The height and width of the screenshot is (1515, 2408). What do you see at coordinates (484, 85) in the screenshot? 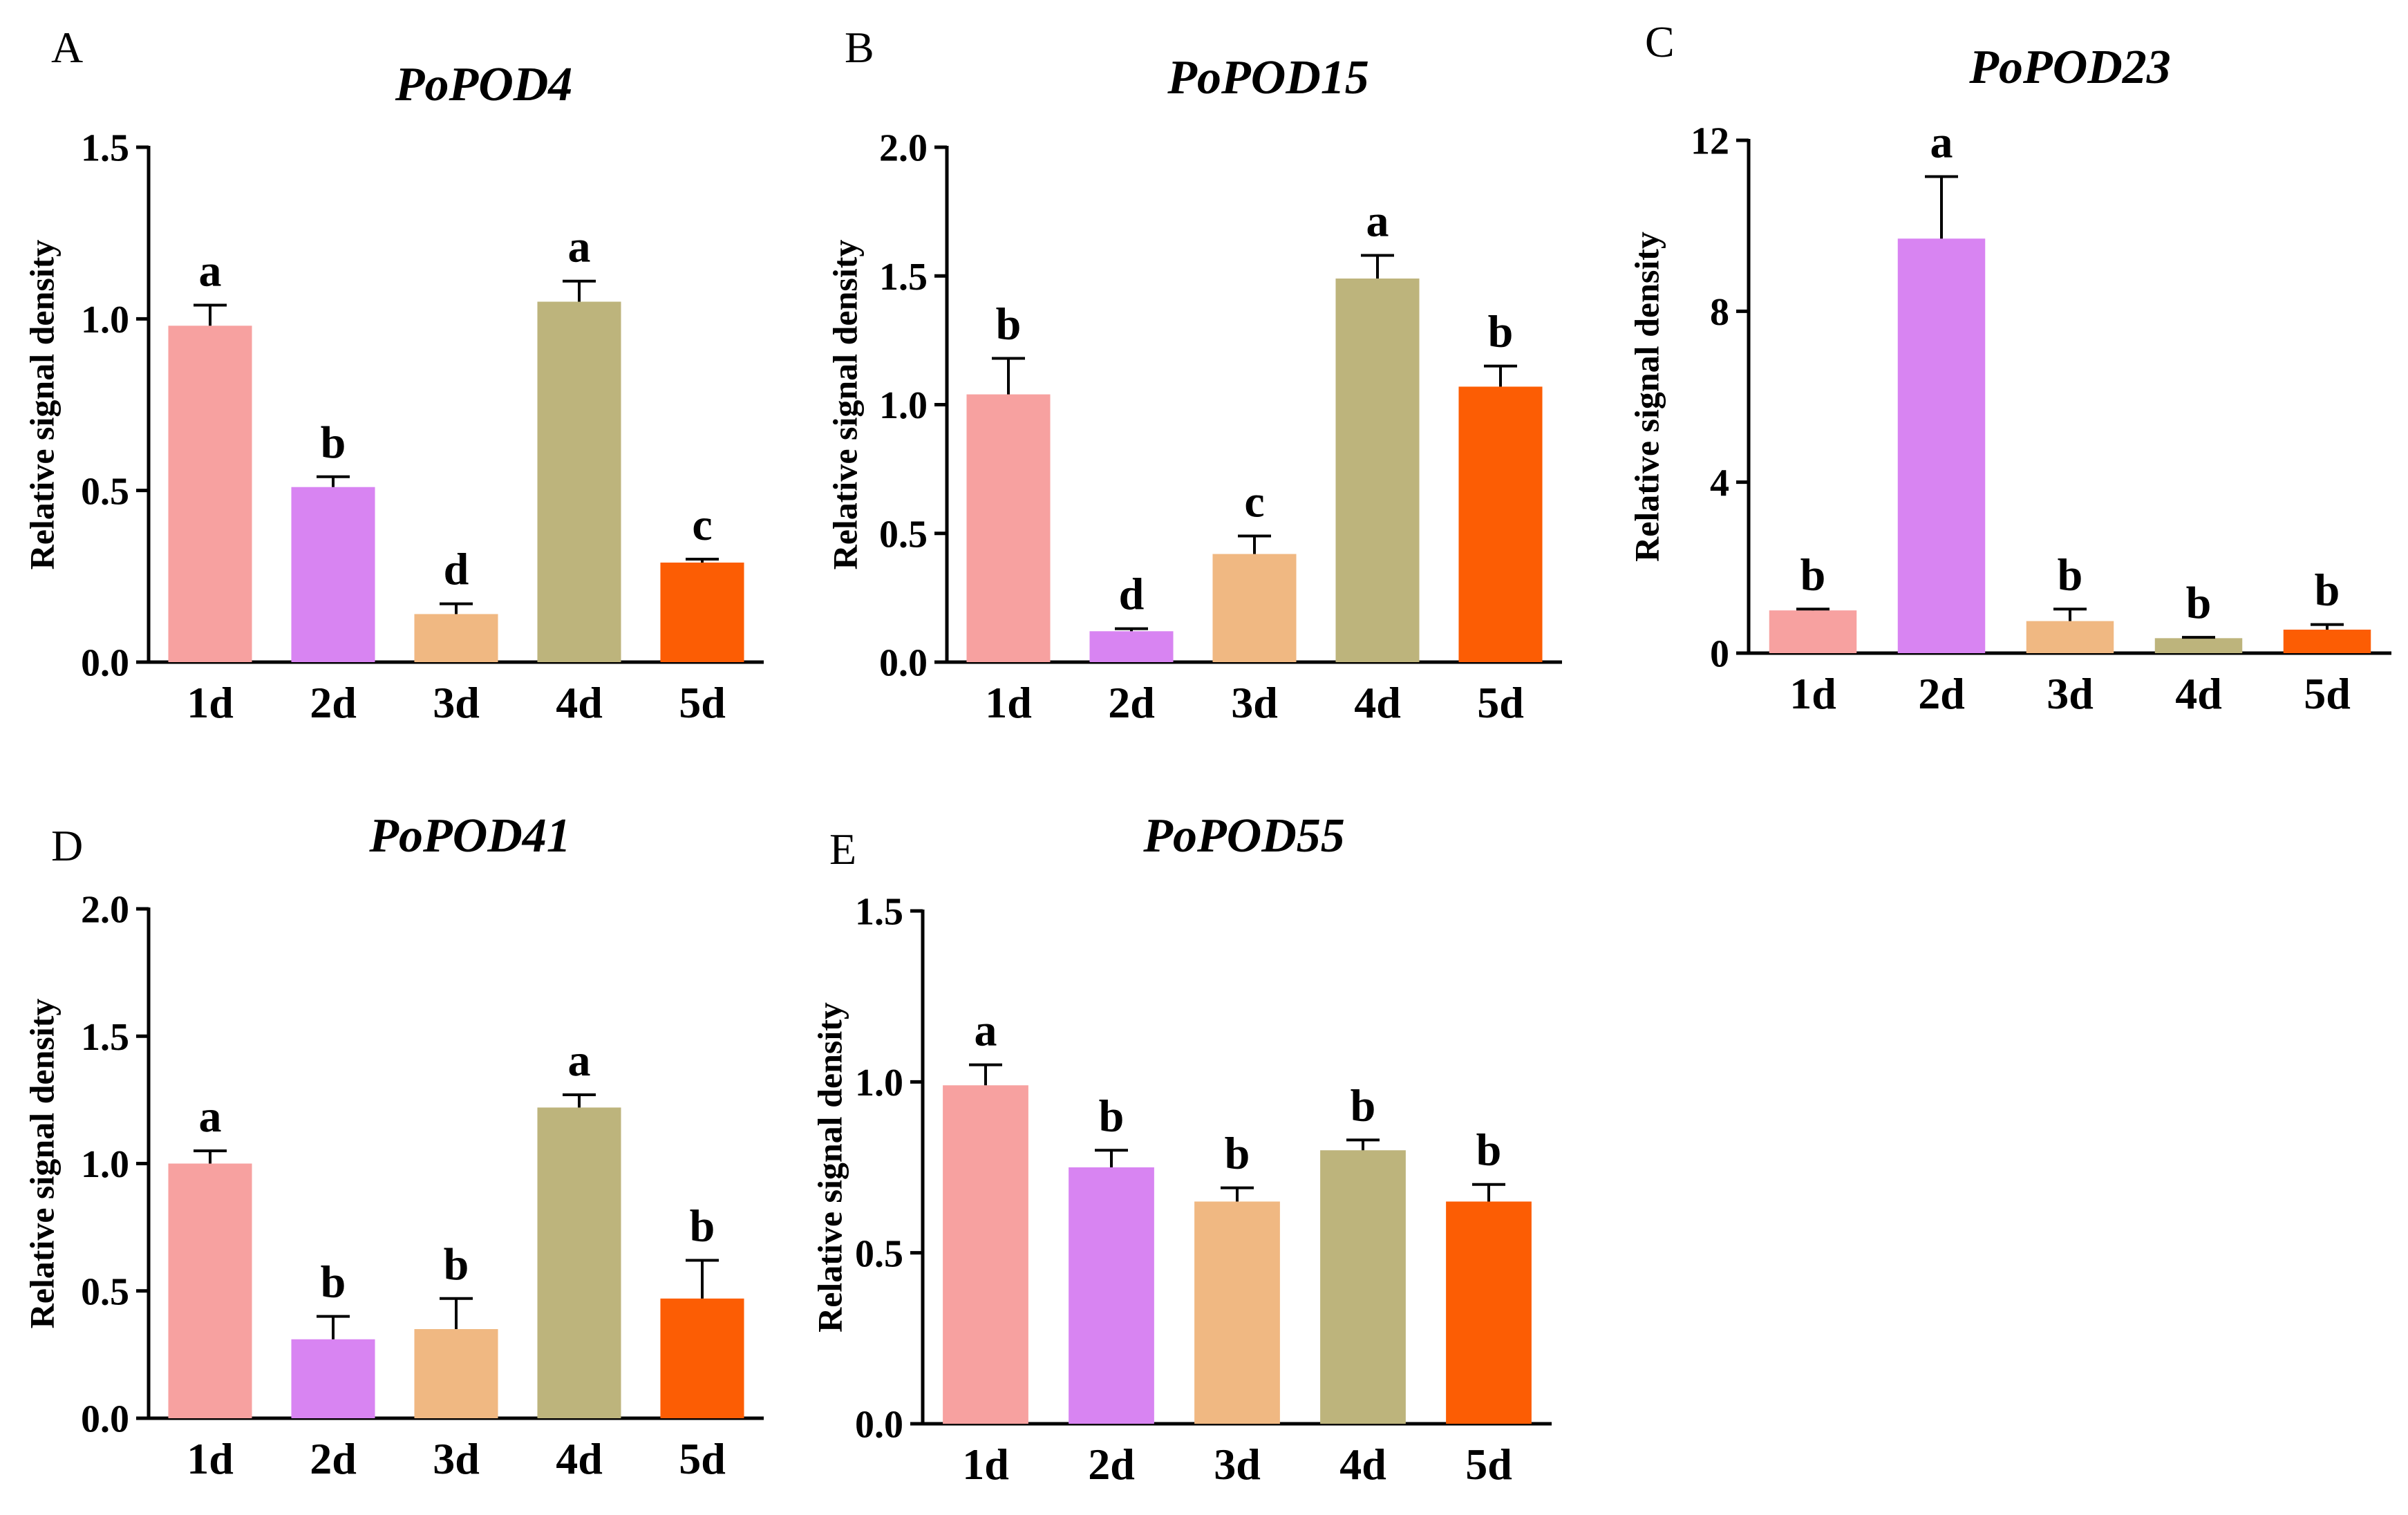
I see `chart-title: PoPOD4` at bounding box center [484, 85].